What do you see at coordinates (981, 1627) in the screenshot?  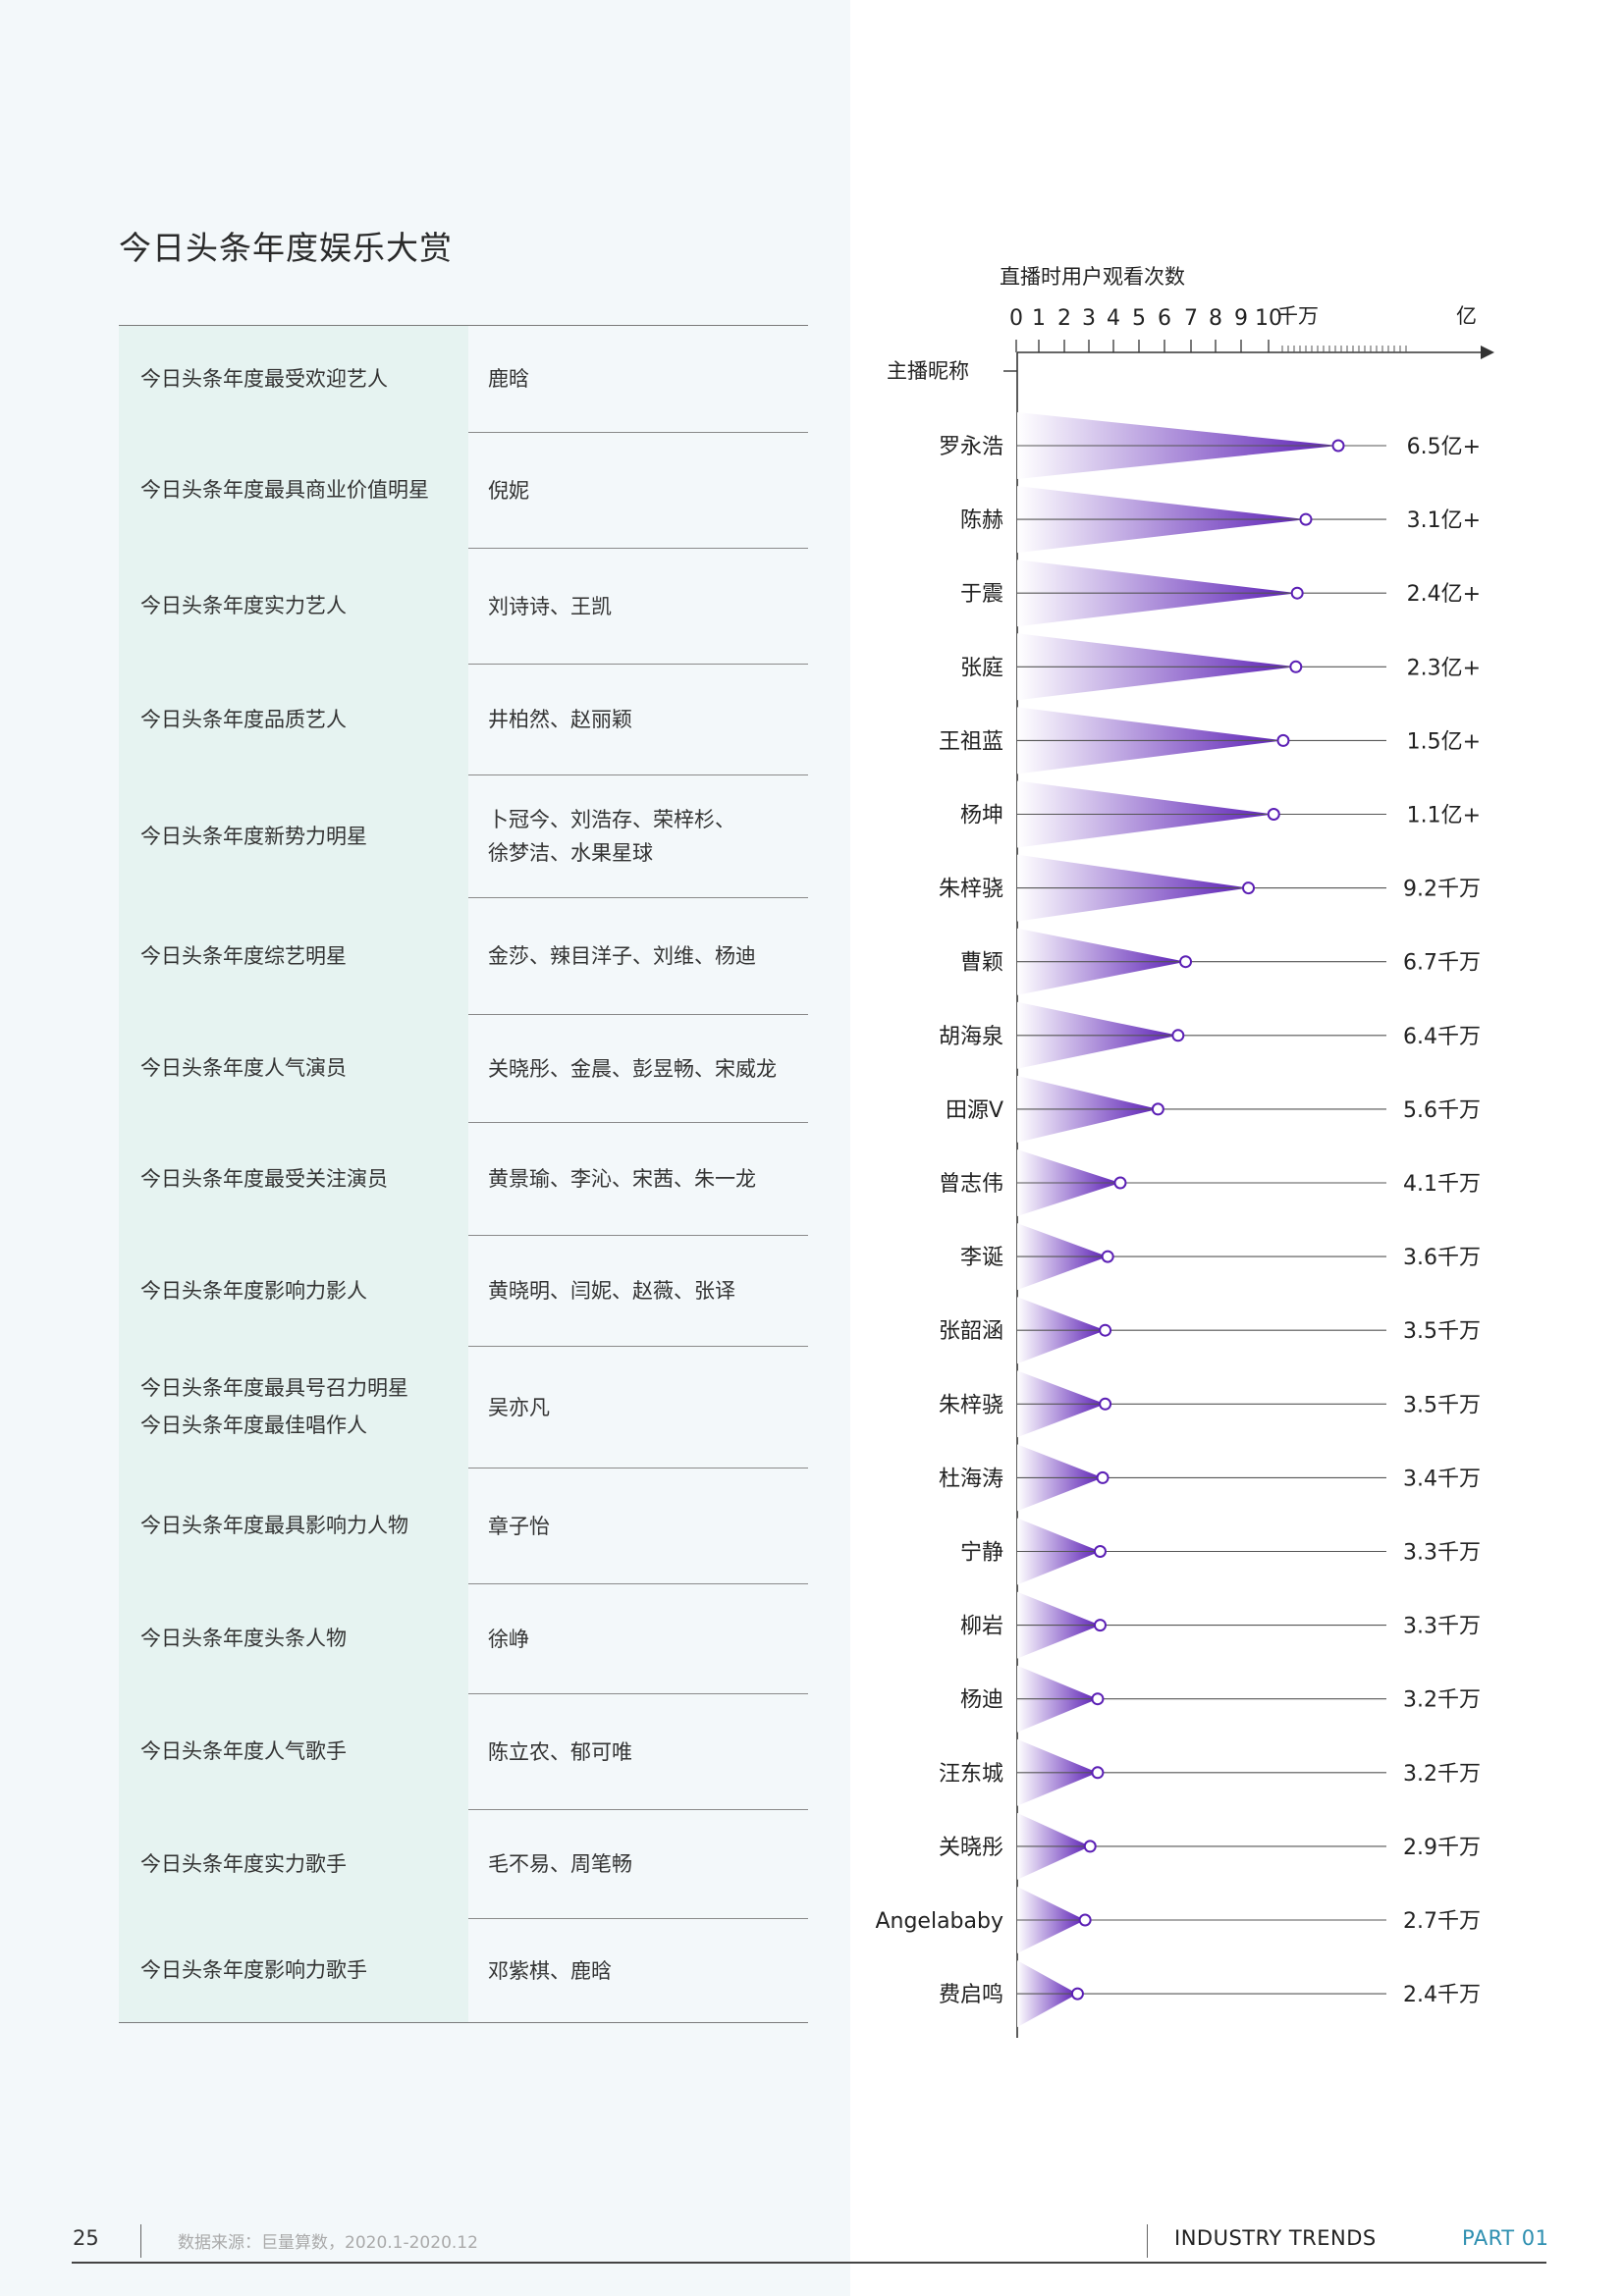 I see `category-label: 柳岩` at bounding box center [981, 1627].